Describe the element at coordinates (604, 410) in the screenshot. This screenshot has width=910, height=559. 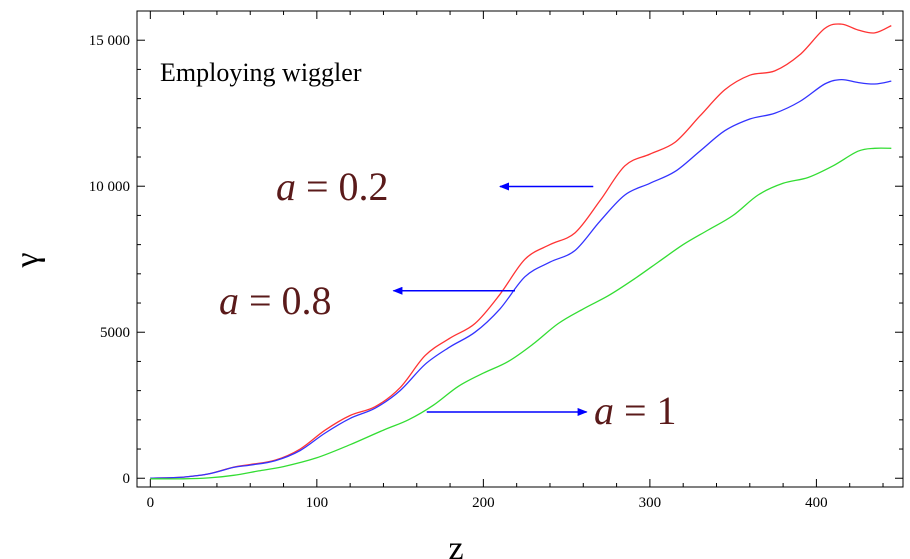
I see `annotation-a-1-var: a` at that location.